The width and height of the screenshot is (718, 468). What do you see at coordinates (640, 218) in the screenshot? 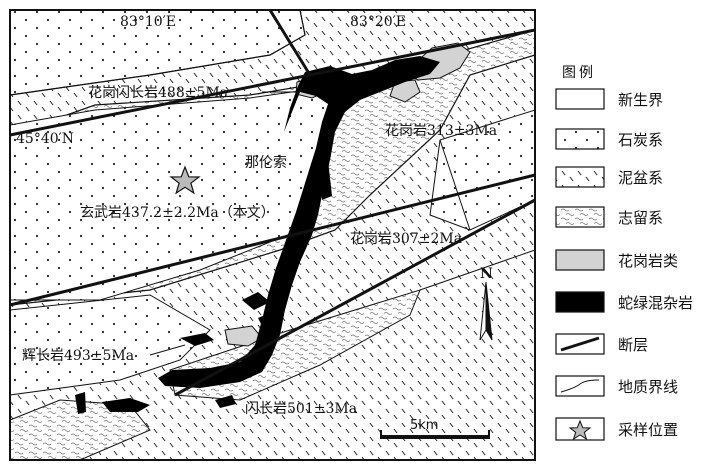
I see `legend-label-silurian: 志留系` at bounding box center [640, 218].